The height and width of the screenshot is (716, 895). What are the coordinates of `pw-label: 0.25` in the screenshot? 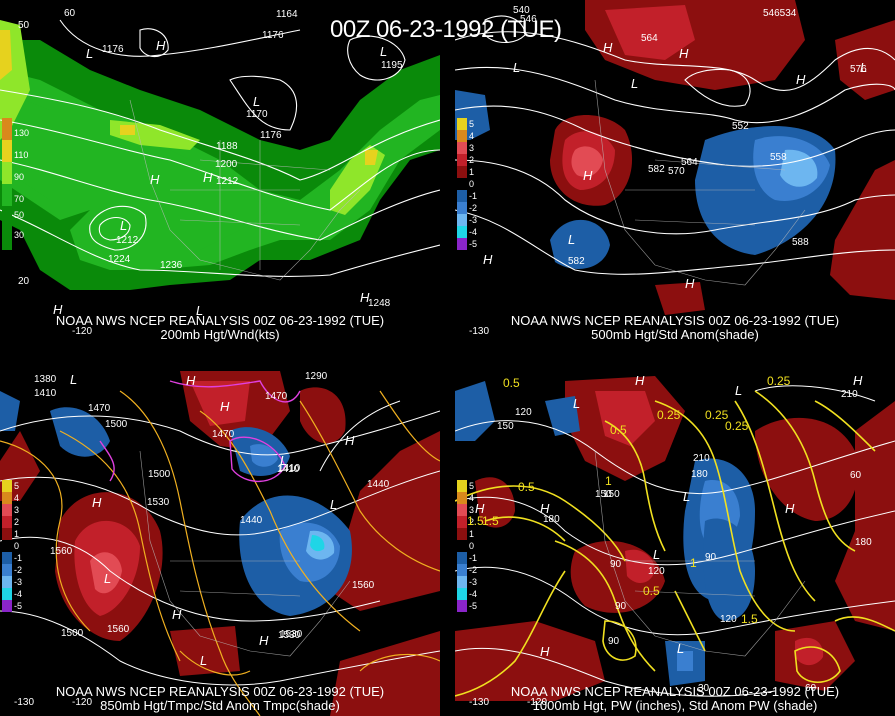 It's located at (669, 415).